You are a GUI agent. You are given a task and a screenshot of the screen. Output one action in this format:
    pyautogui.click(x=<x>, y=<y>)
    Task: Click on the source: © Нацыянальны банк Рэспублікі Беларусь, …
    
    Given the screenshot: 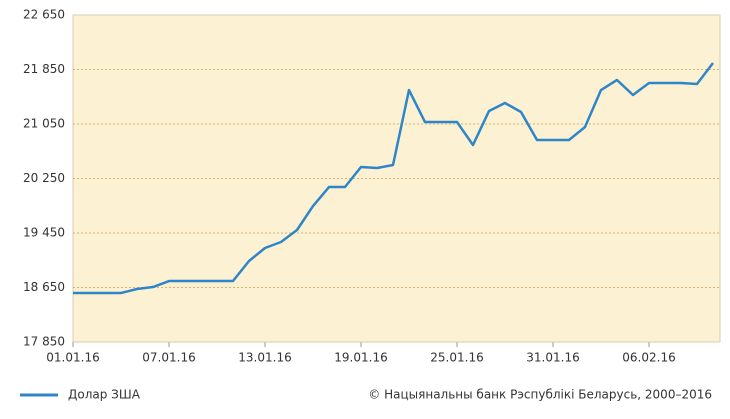 What is the action you would take?
    pyautogui.click(x=540, y=395)
    